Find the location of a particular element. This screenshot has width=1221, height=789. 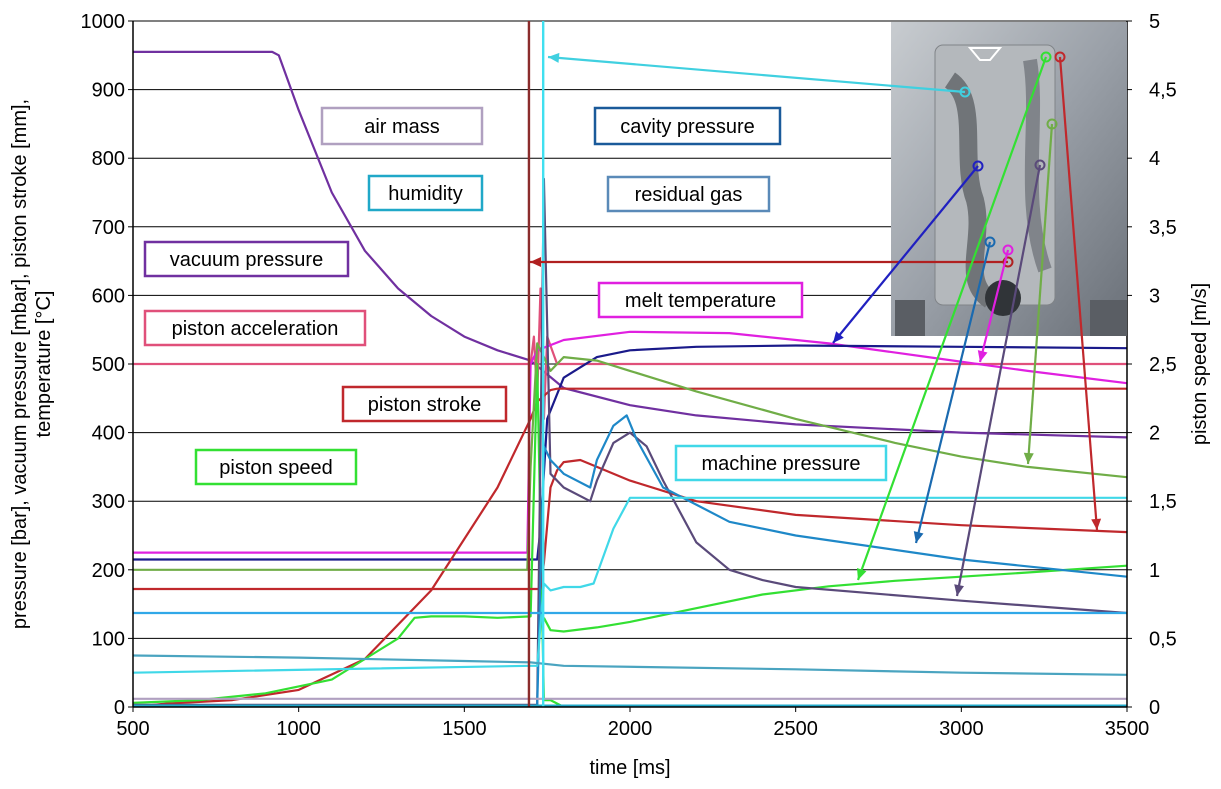

legend-box-label: piston speed is located at coordinates (275, 468).